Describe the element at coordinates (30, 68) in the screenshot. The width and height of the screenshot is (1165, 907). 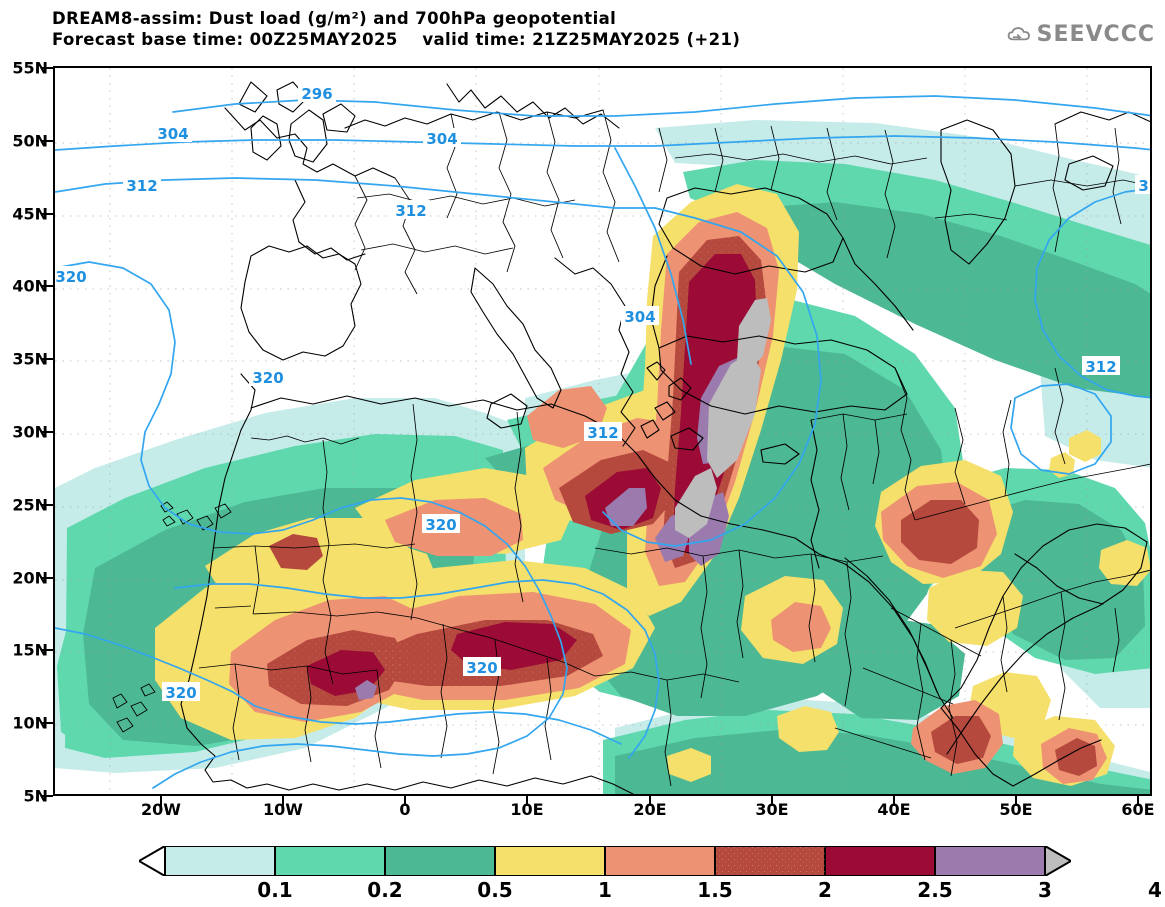
I see `lat-tick-label-55n: 55N` at that location.